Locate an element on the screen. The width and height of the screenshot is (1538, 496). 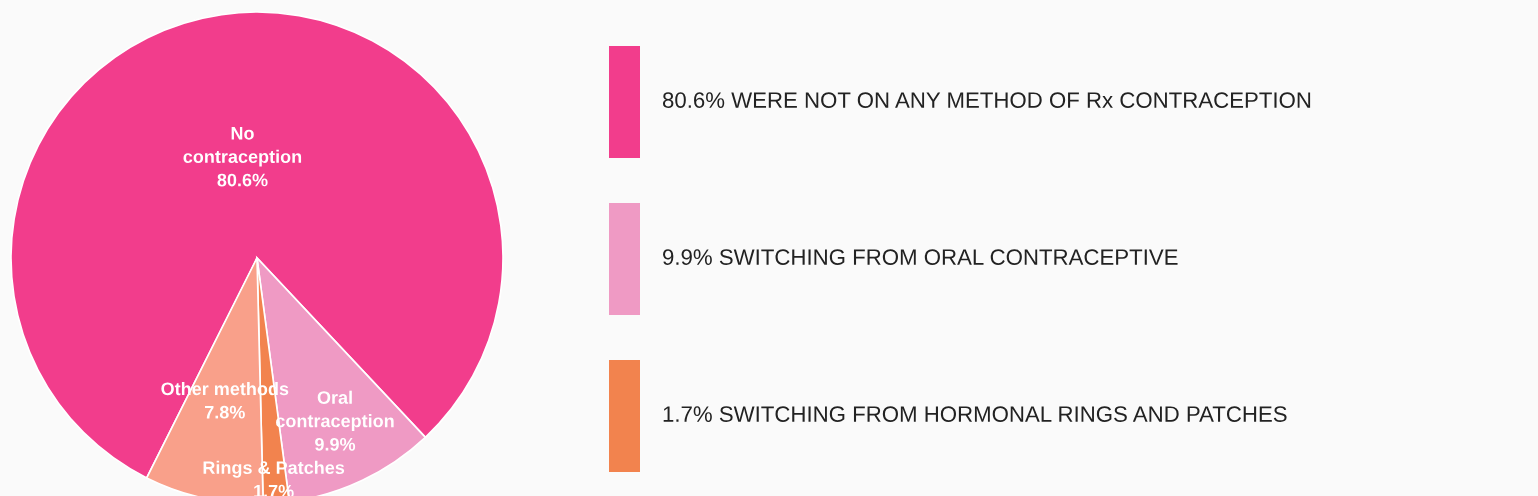
text: 9.9% SWITCHING FROM ORAL CONTRACEPTIVE is located at coordinates (920, 257).